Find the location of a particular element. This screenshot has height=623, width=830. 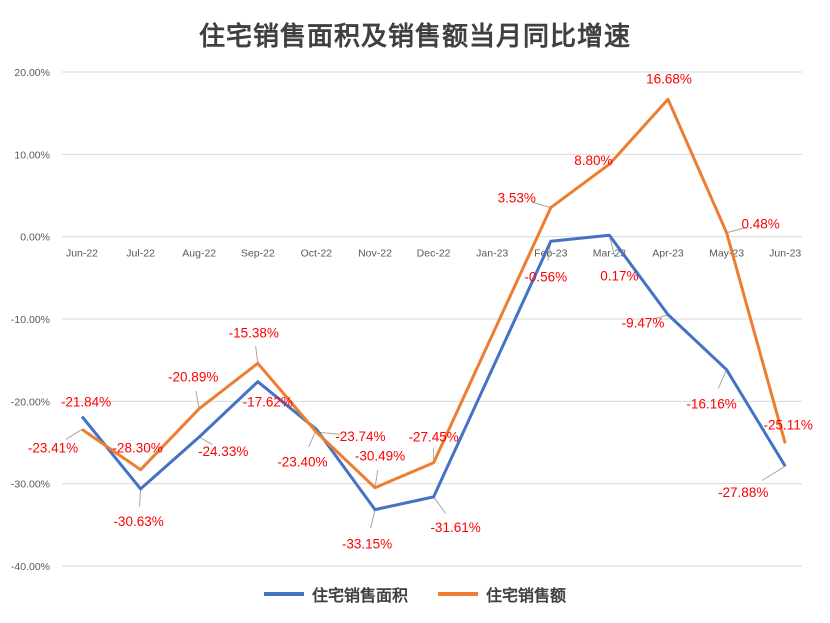

data-label: 0.48% is located at coordinates (760, 224).